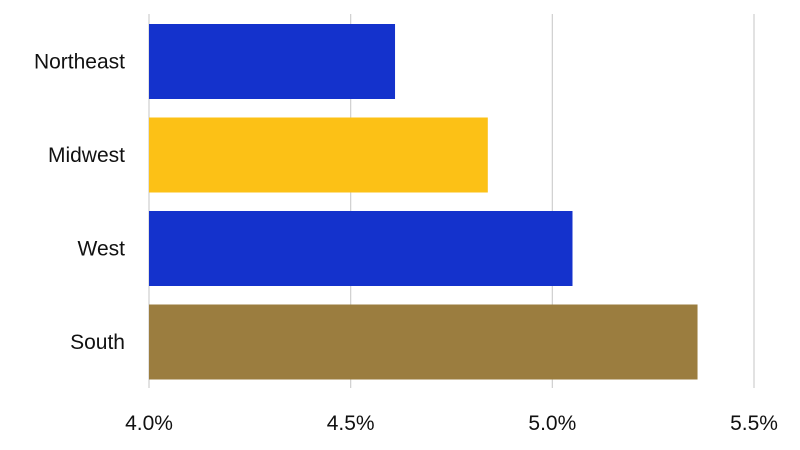 This screenshot has height=450, width=800. Describe the element at coordinates (451, 423) in the screenshot. I see `x-tick-labels: 4.0% 4.5% 5.0% 5.5%` at that location.